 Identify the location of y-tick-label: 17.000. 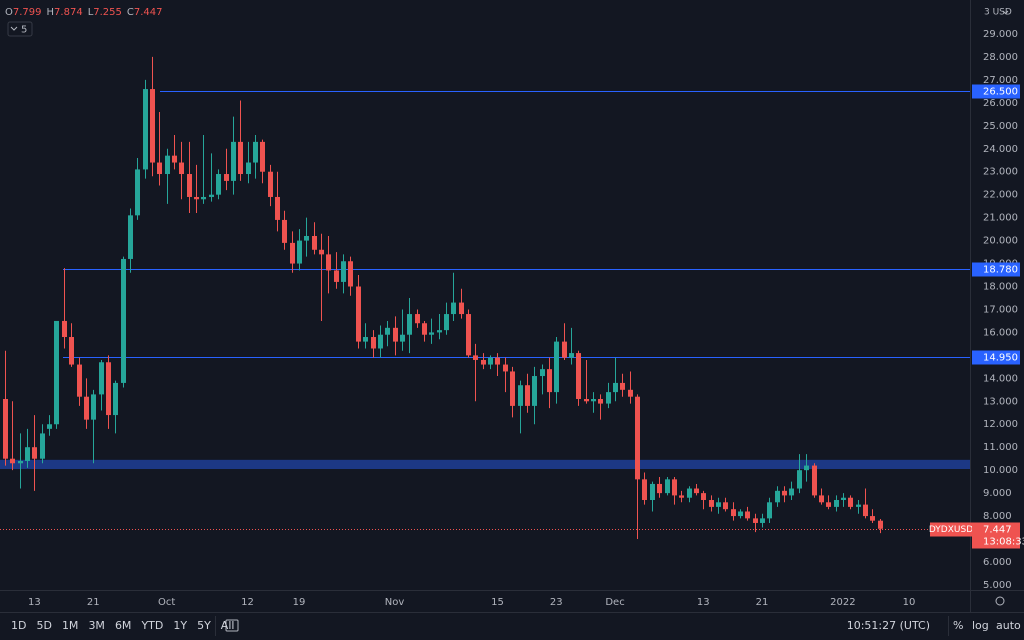
(1000, 309).